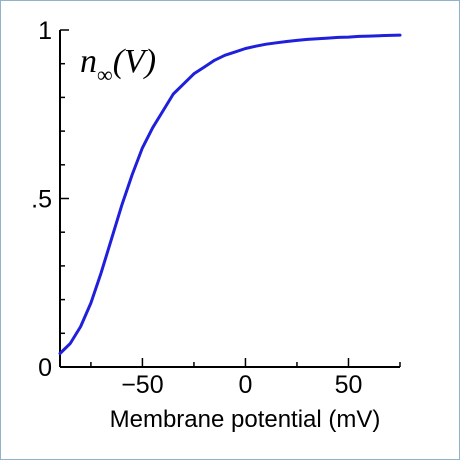  Describe the element at coordinates (349, 385) in the screenshot. I see `x-tick-label: 50` at that location.